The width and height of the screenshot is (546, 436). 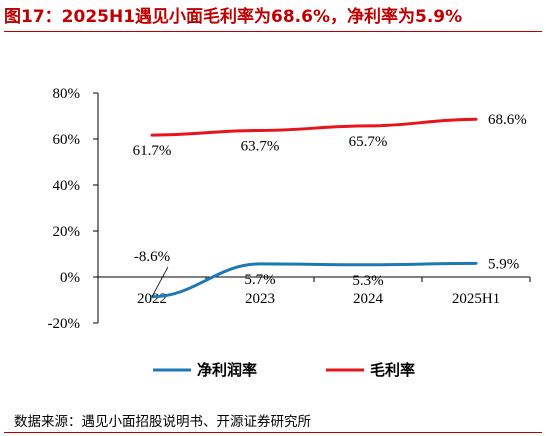 I want to click on data-label: -8.6%, so click(x=152, y=257).